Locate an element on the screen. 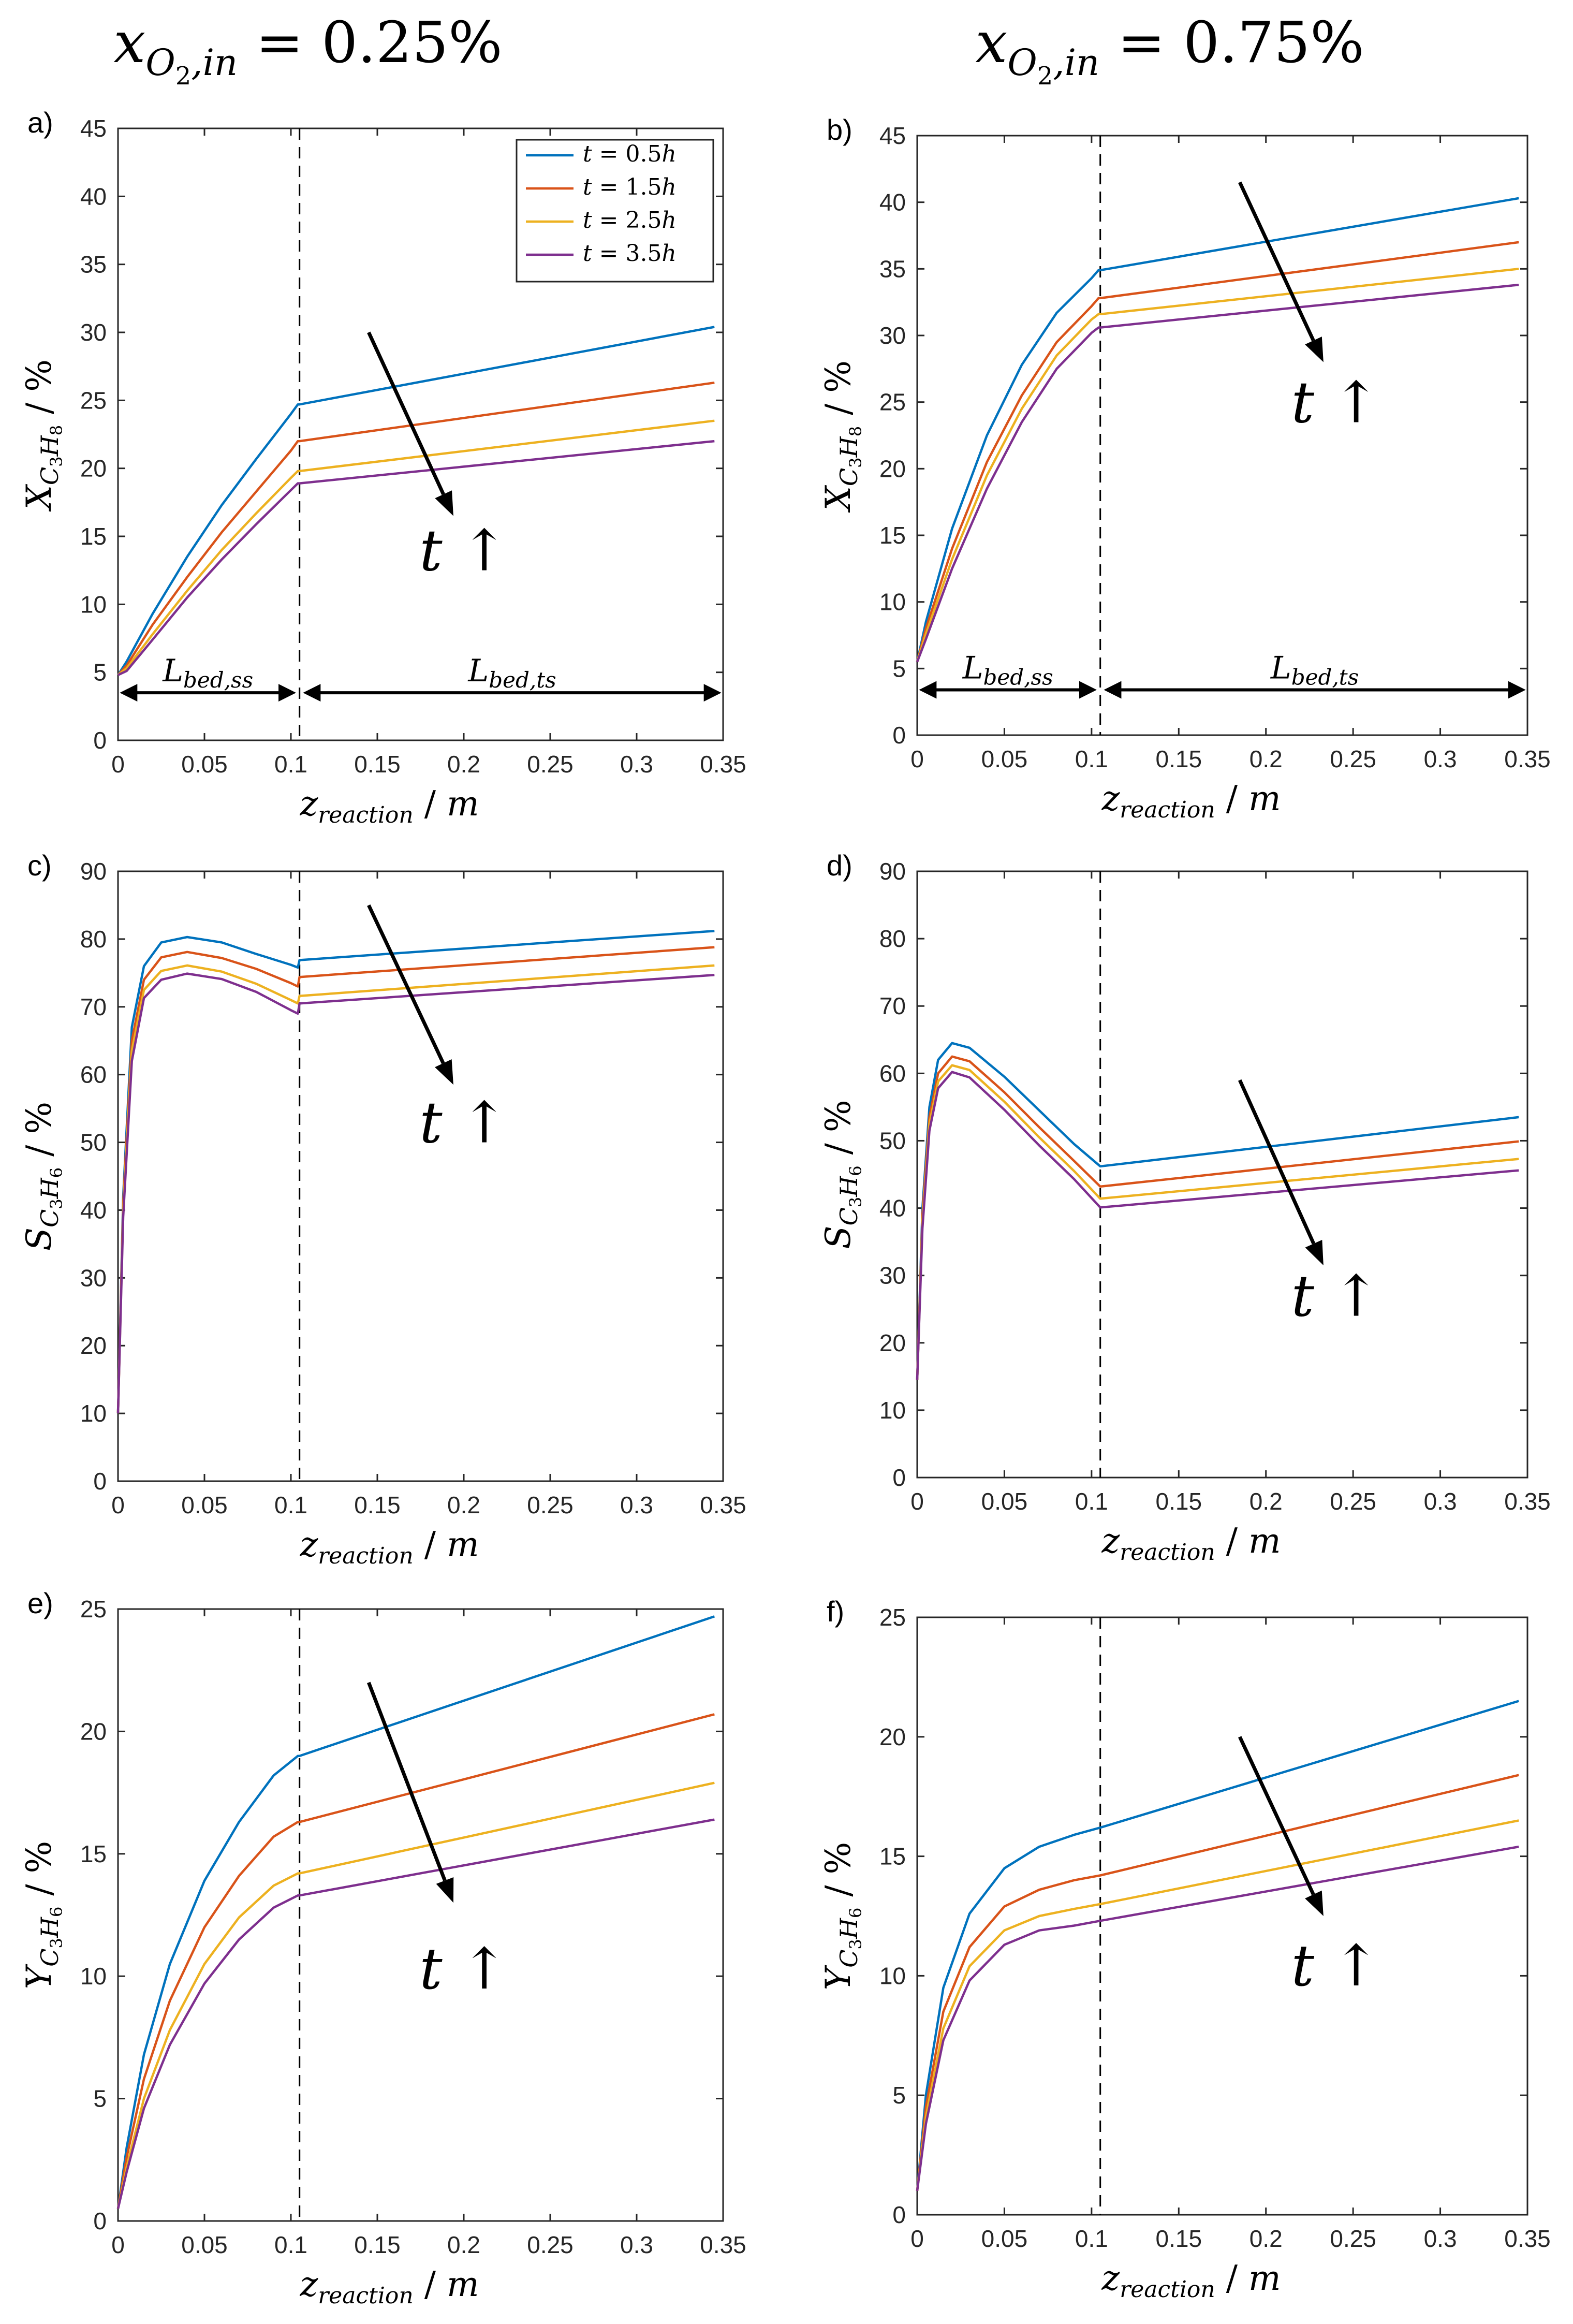  legend-box is located at coordinates (615, 211).